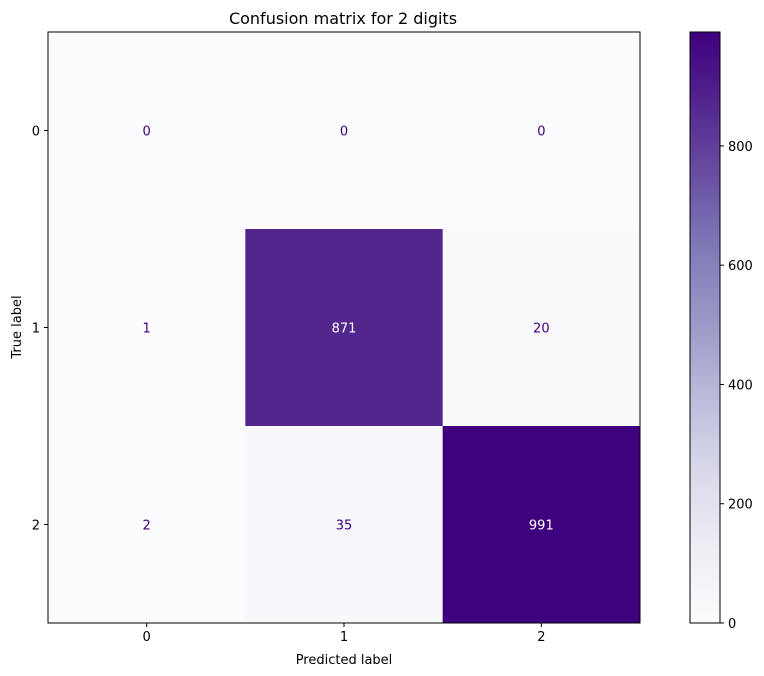  Describe the element at coordinates (36, 329) in the screenshot. I see `y-tick-label: 1` at that location.